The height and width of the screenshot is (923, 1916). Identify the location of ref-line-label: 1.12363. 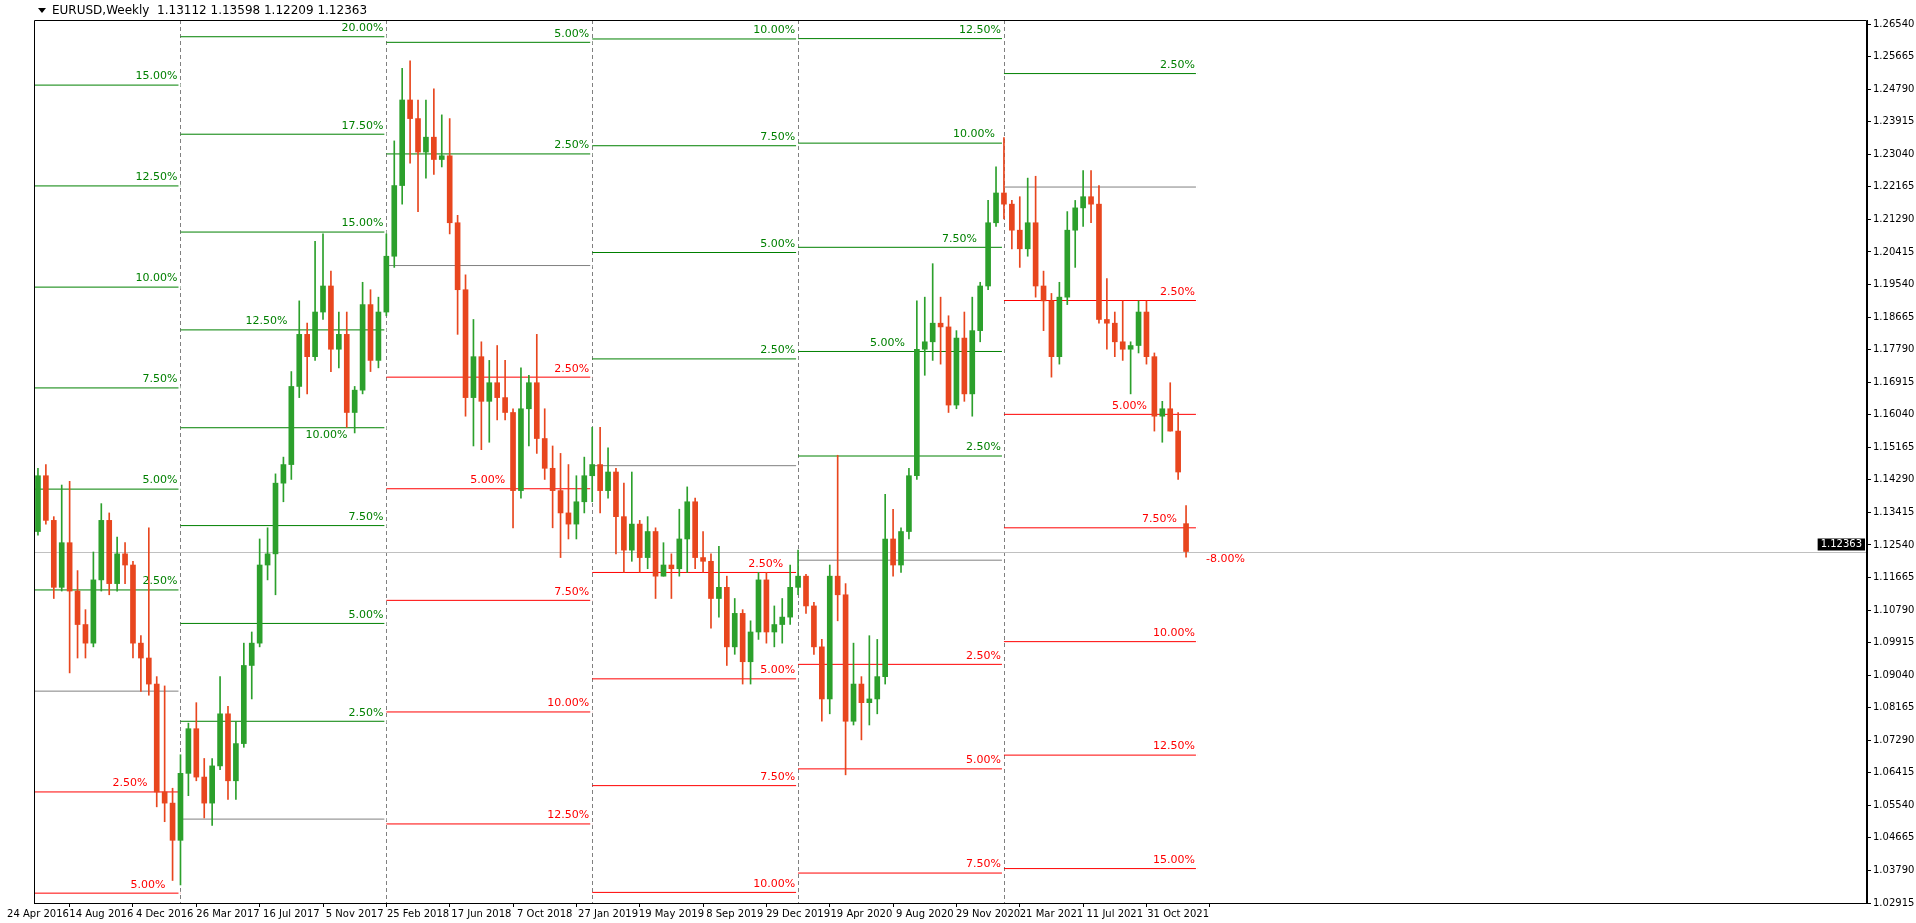
(1841, 544).